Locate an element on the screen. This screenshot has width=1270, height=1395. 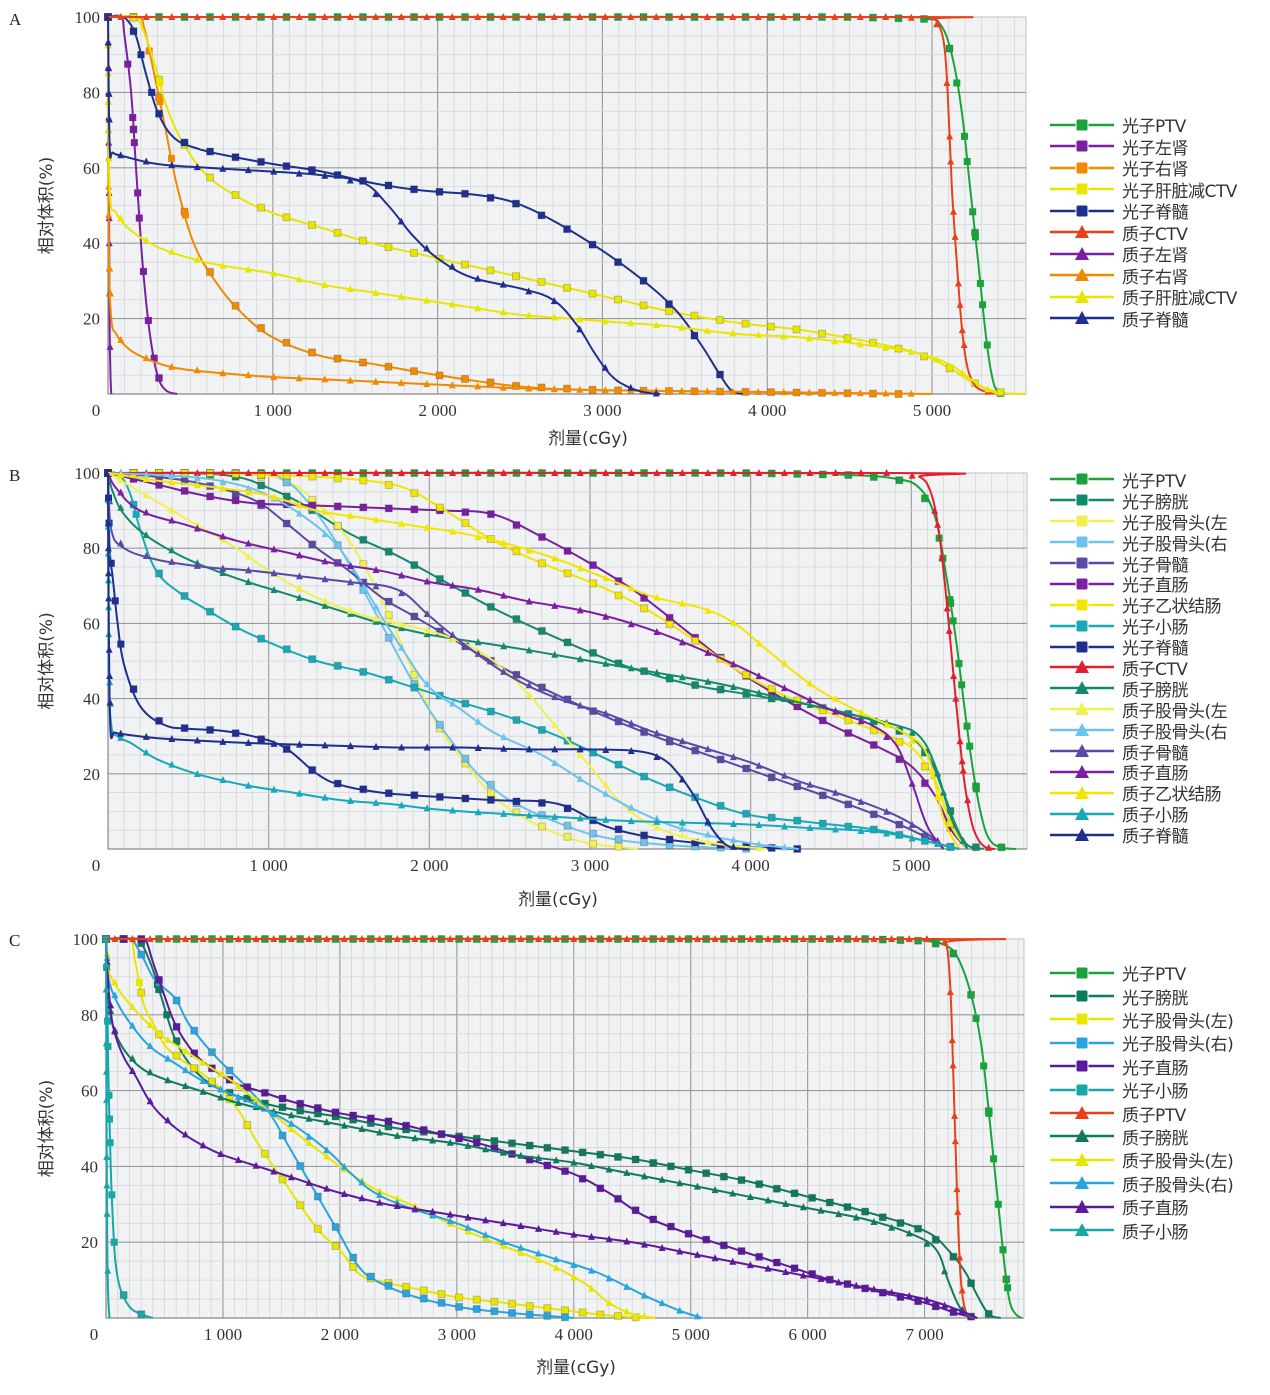
legend-triangle-marker-icon is located at coordinates (1082, 813).